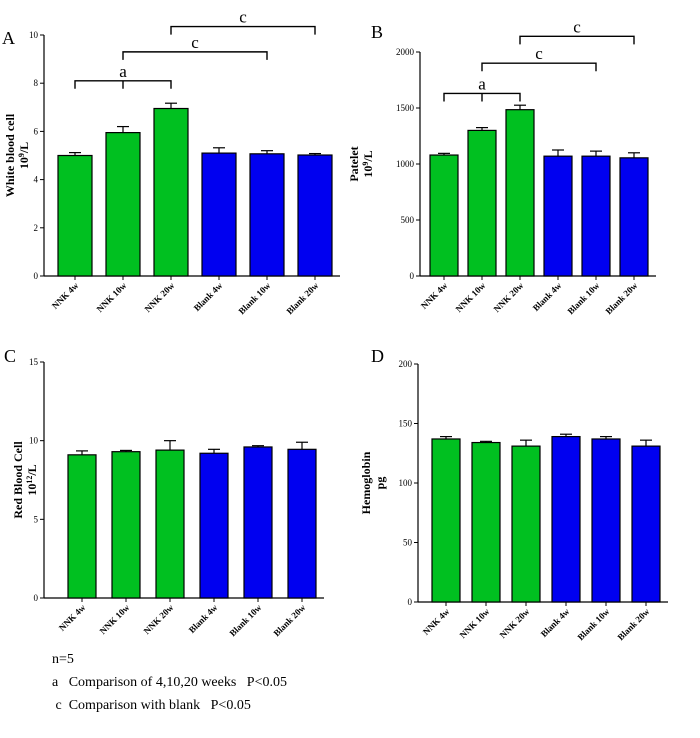  I want to click on panel-d-category-label: Blank 4w, so click(555, 622).